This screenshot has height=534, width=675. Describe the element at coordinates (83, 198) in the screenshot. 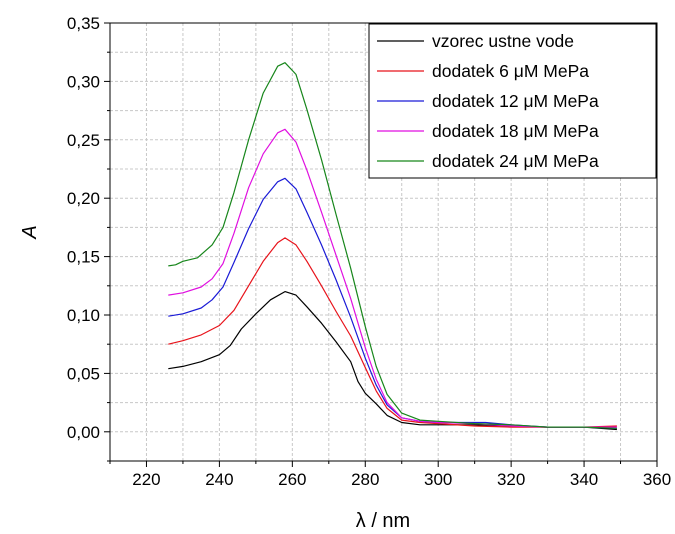

I see `y-tick-label: 0,20` at that location.